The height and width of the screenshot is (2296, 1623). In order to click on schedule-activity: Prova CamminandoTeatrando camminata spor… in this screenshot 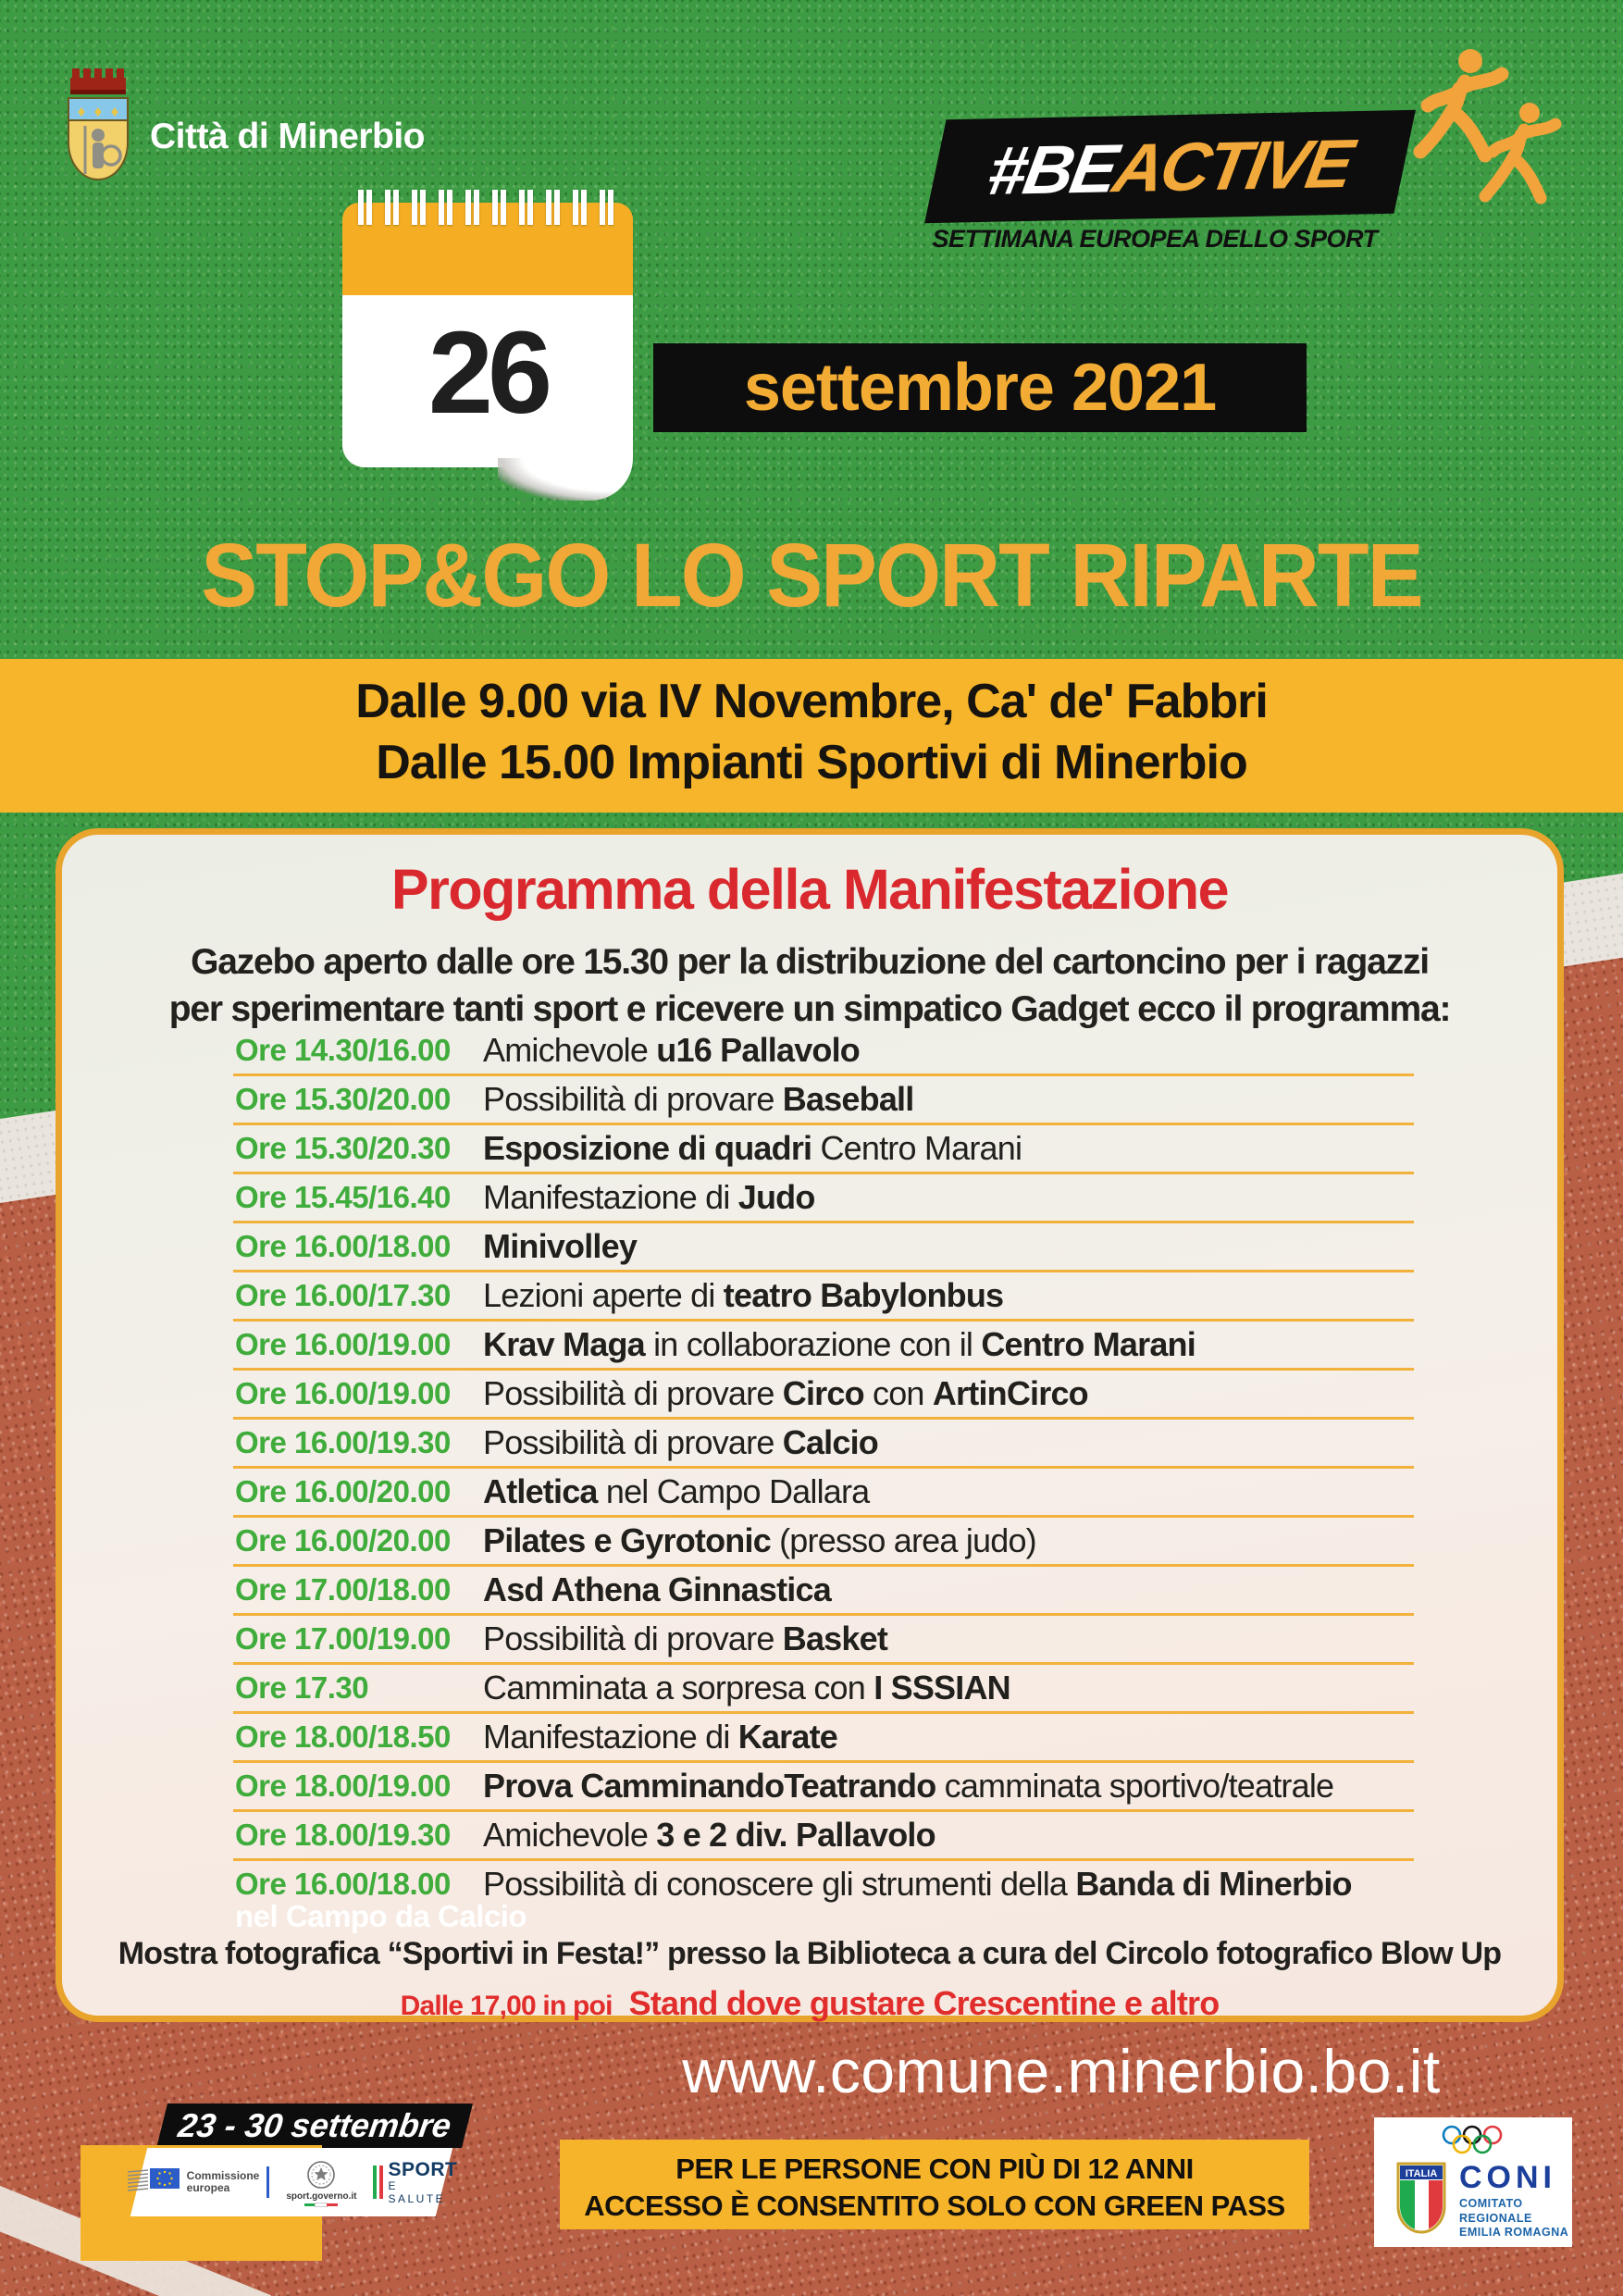, I will do `click(908, 1786)`.